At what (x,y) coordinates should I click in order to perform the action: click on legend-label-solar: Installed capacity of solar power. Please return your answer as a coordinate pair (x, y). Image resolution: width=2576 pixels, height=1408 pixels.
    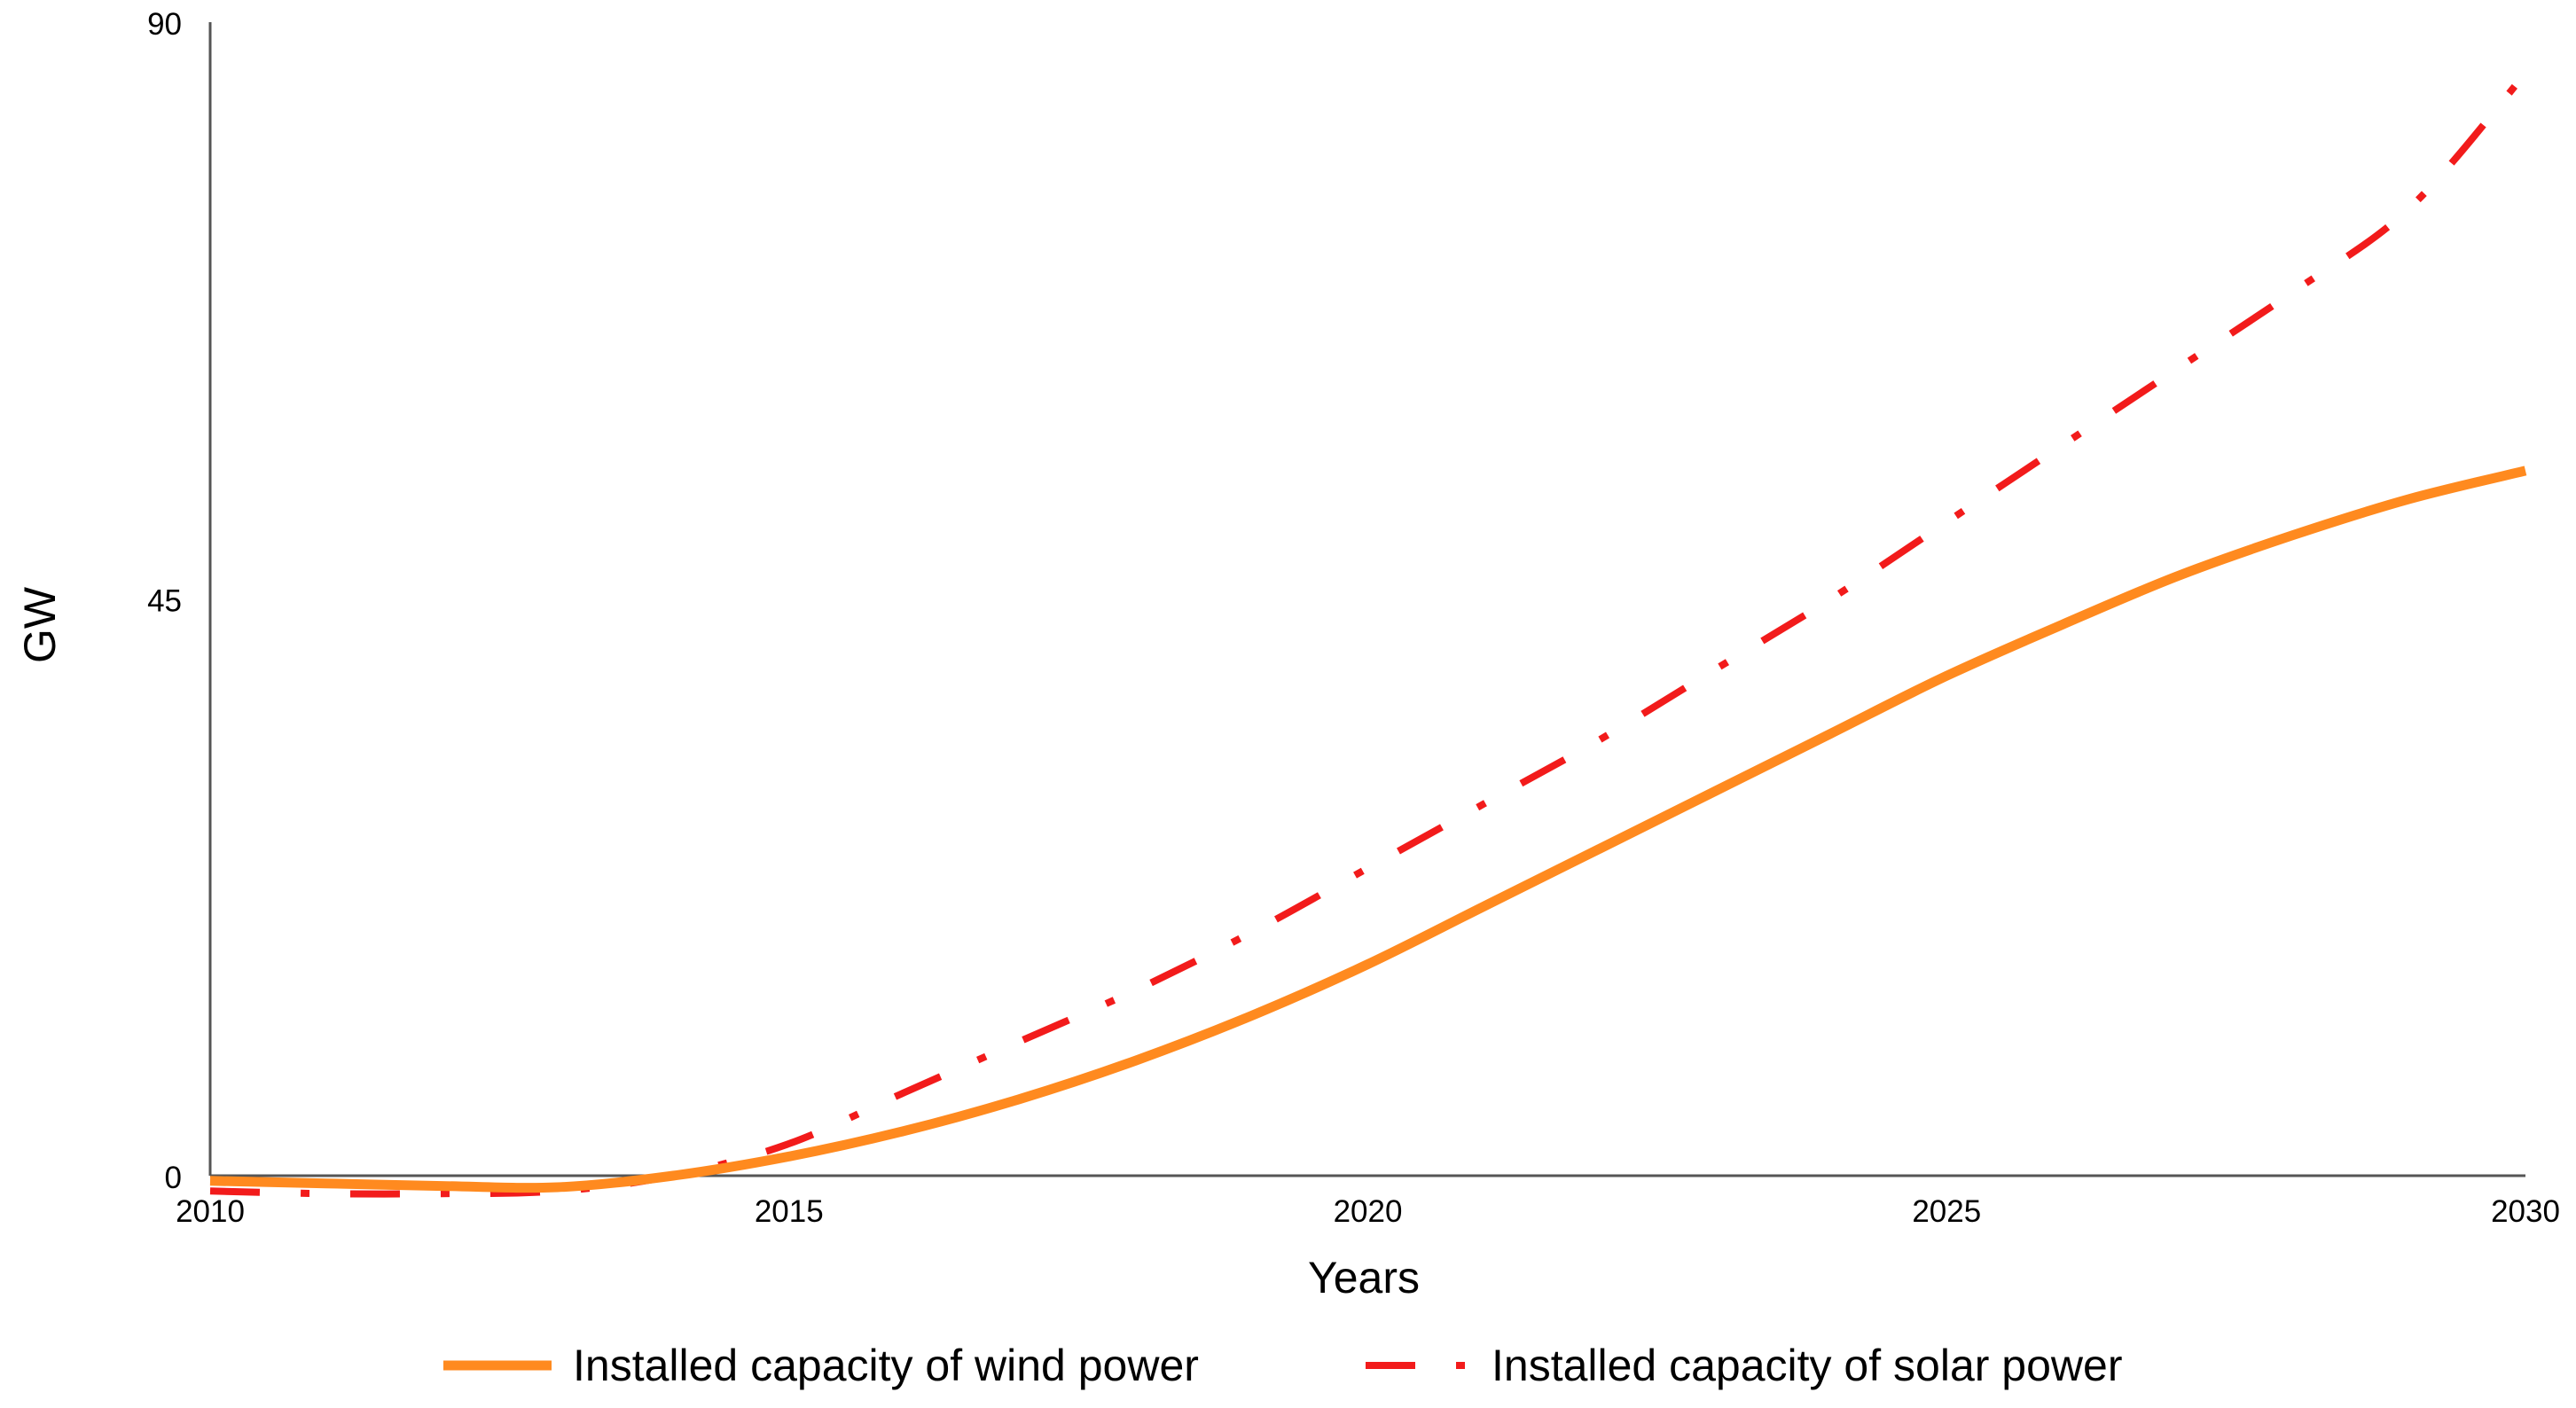
    Looking at the image, I should click on (1807, 1366).